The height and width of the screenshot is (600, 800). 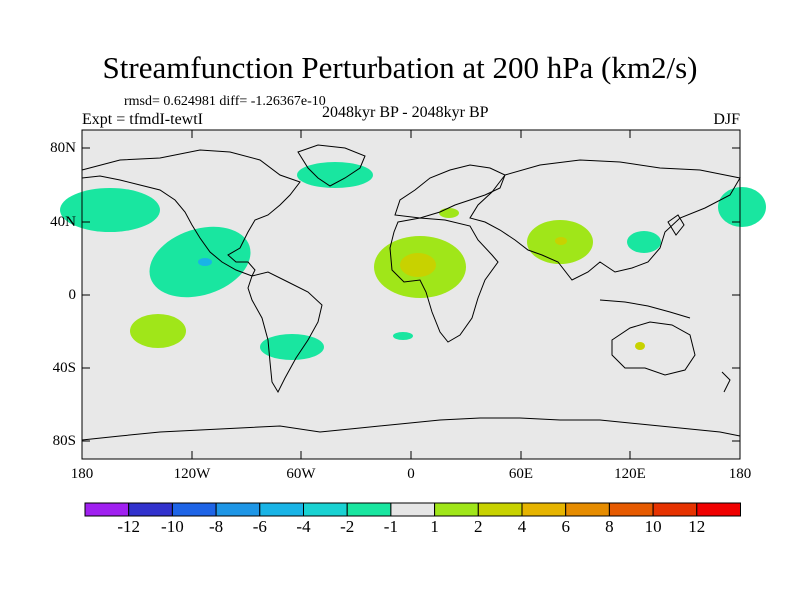 I want to click on lon-label-60w: 60W, so click(x=301, y=474).